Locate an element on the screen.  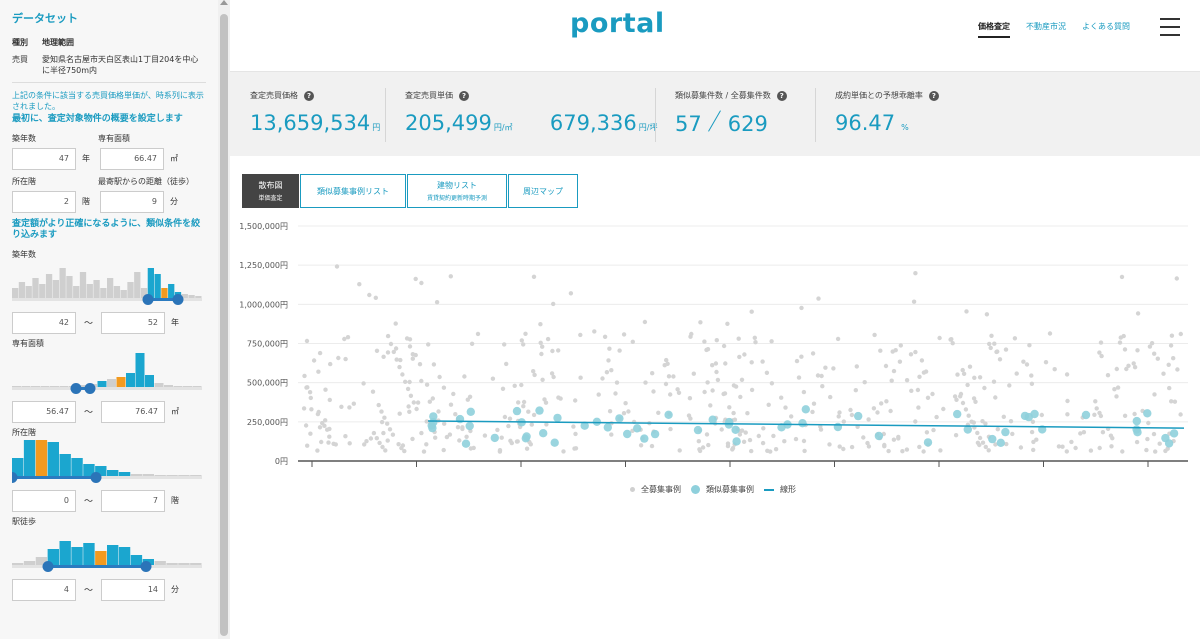
nav-faq: よくある質問 is located at coordinates (1106, 26).